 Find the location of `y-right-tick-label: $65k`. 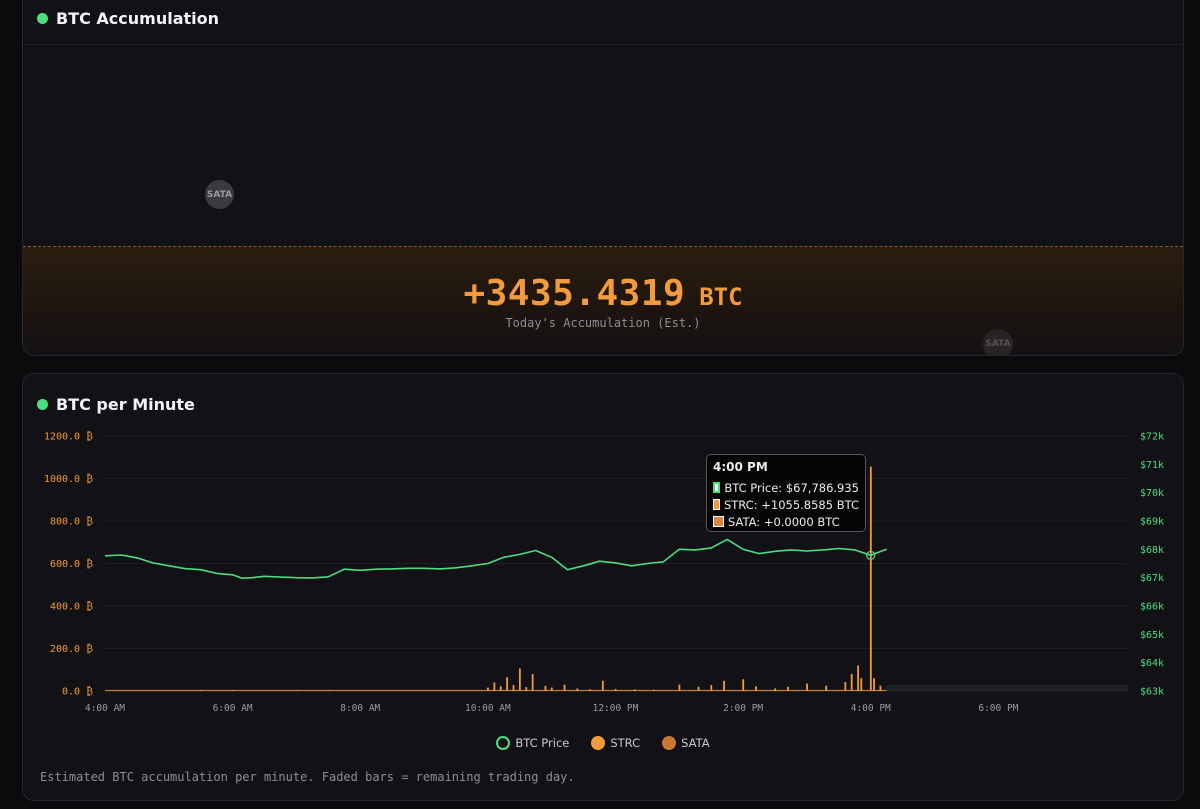

y-right-tick-label: $65k is located at coordinates (1152, 635).